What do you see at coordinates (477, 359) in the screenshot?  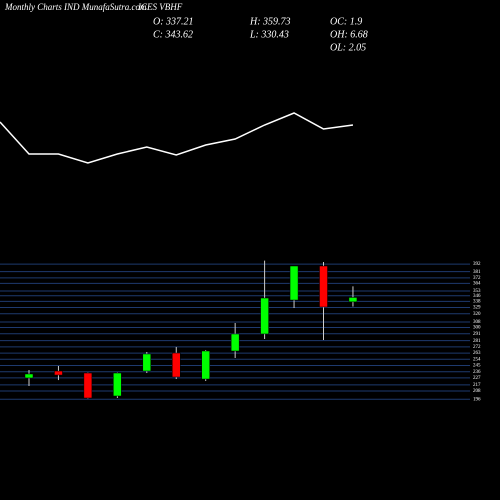 I see `y-tick-label: 254` at bounding box center [477, 359].